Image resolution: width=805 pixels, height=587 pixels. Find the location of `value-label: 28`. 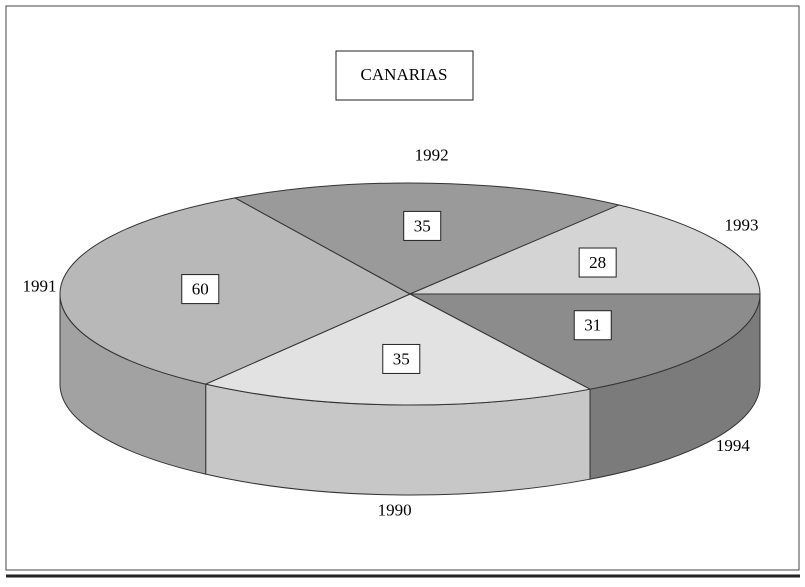

value-label: 28 is located at coordinates (597, 262).